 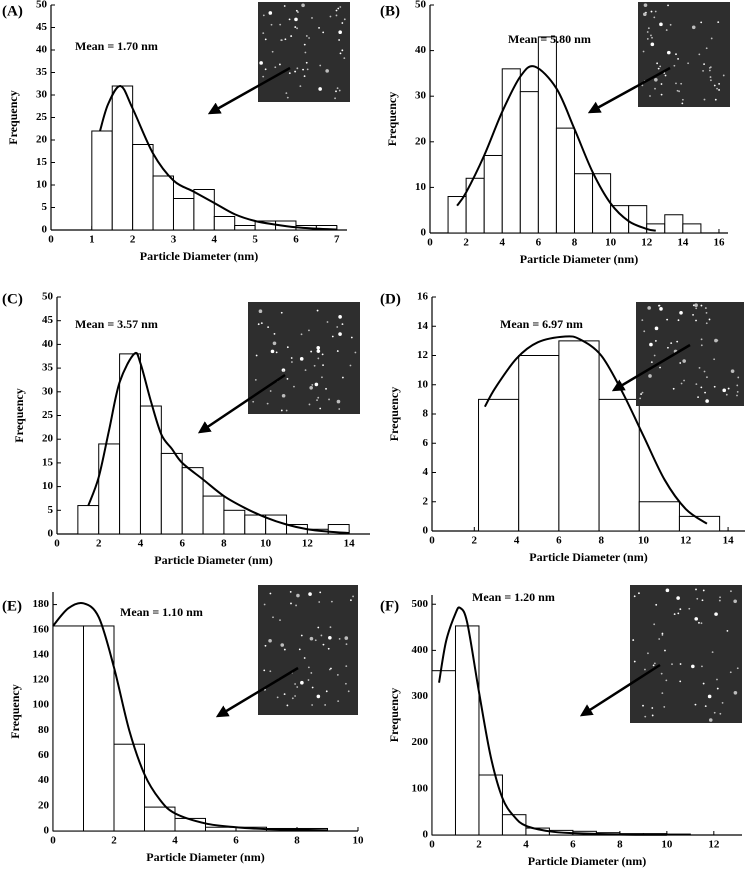 I want to click on y-tick-label: 50, so click(x=421, y=5).